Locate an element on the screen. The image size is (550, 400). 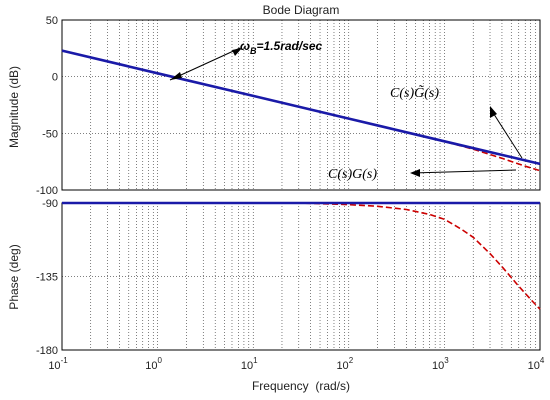
bandwidth-annotation: ωB=1.5rad/sec is located at coordinates (281, 47).